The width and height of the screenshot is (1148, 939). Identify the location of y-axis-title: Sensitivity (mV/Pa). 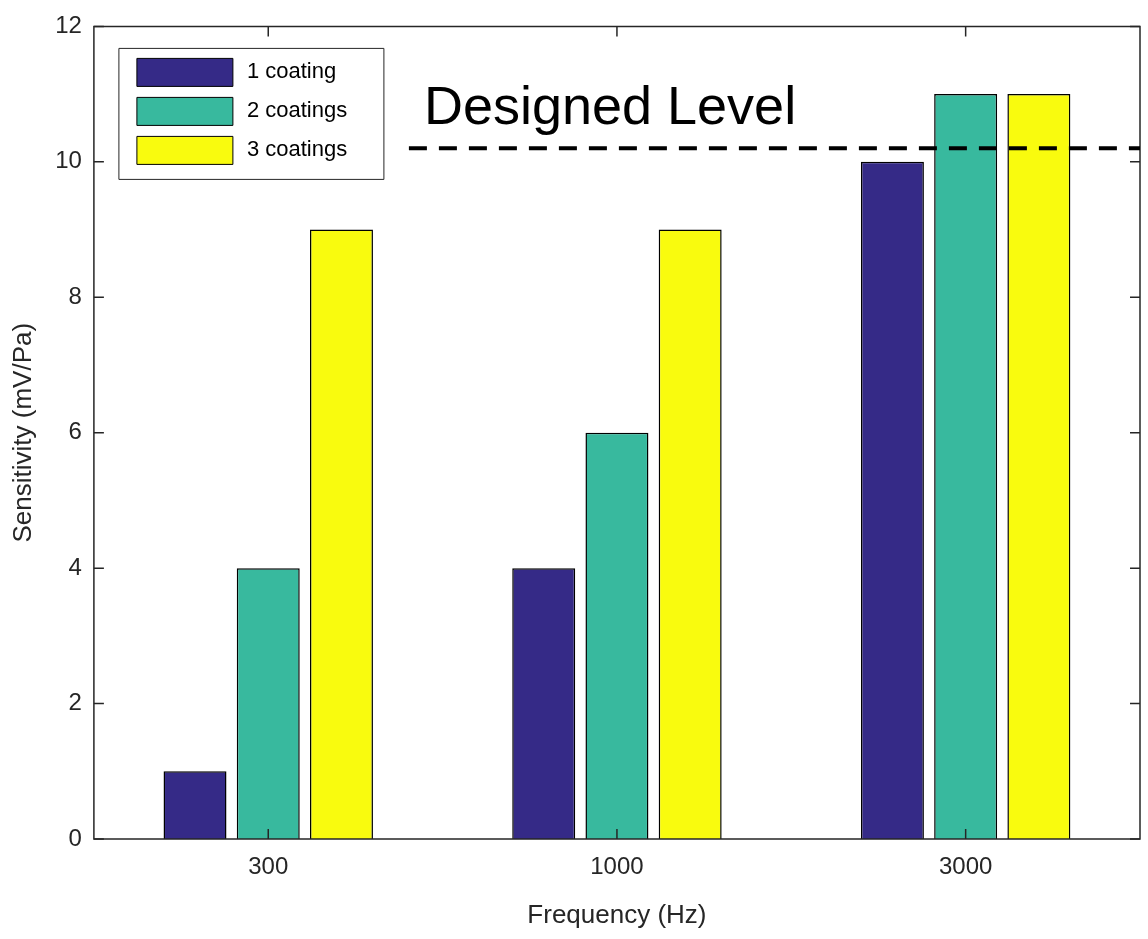
(21, 432).